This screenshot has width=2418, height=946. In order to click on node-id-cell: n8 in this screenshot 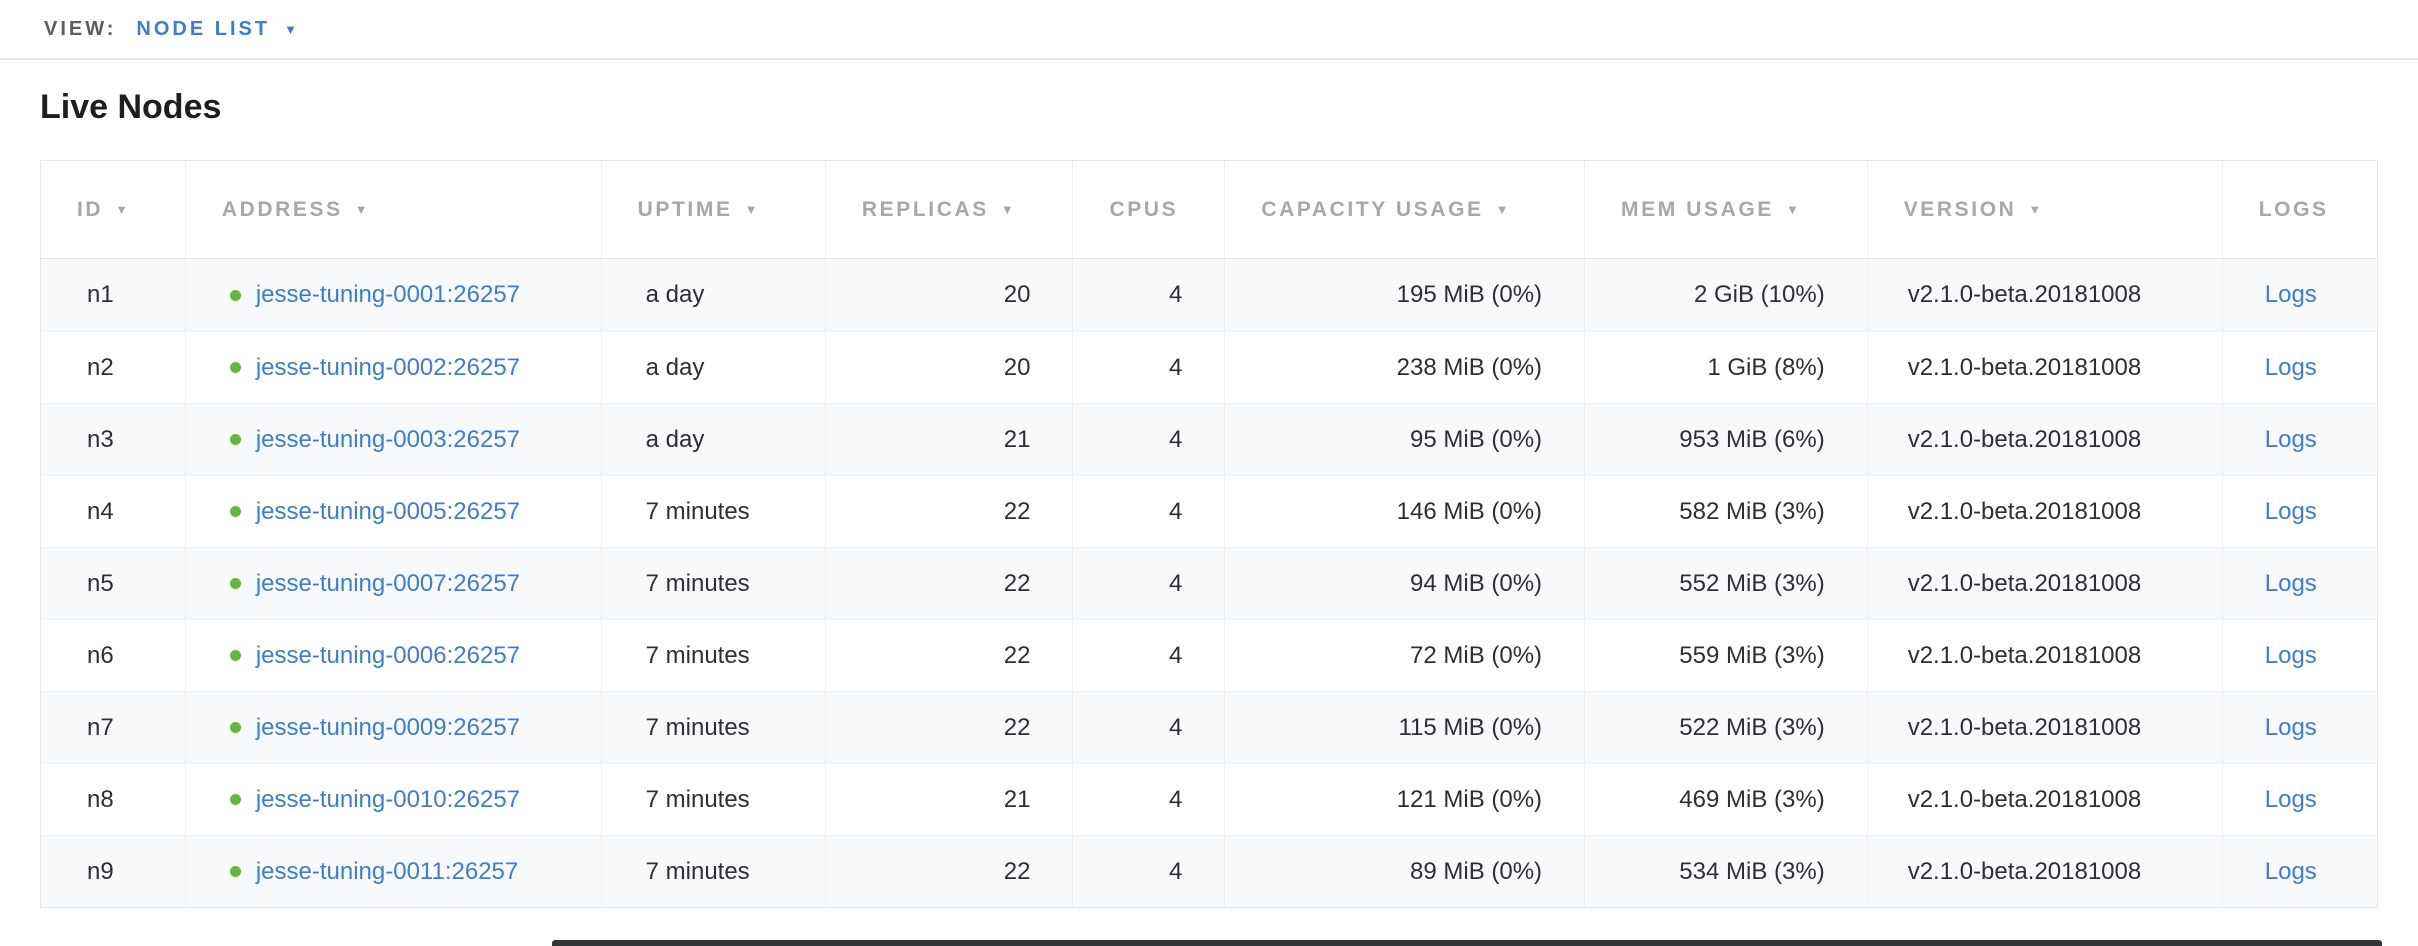, I will do `click(113, 799)`.